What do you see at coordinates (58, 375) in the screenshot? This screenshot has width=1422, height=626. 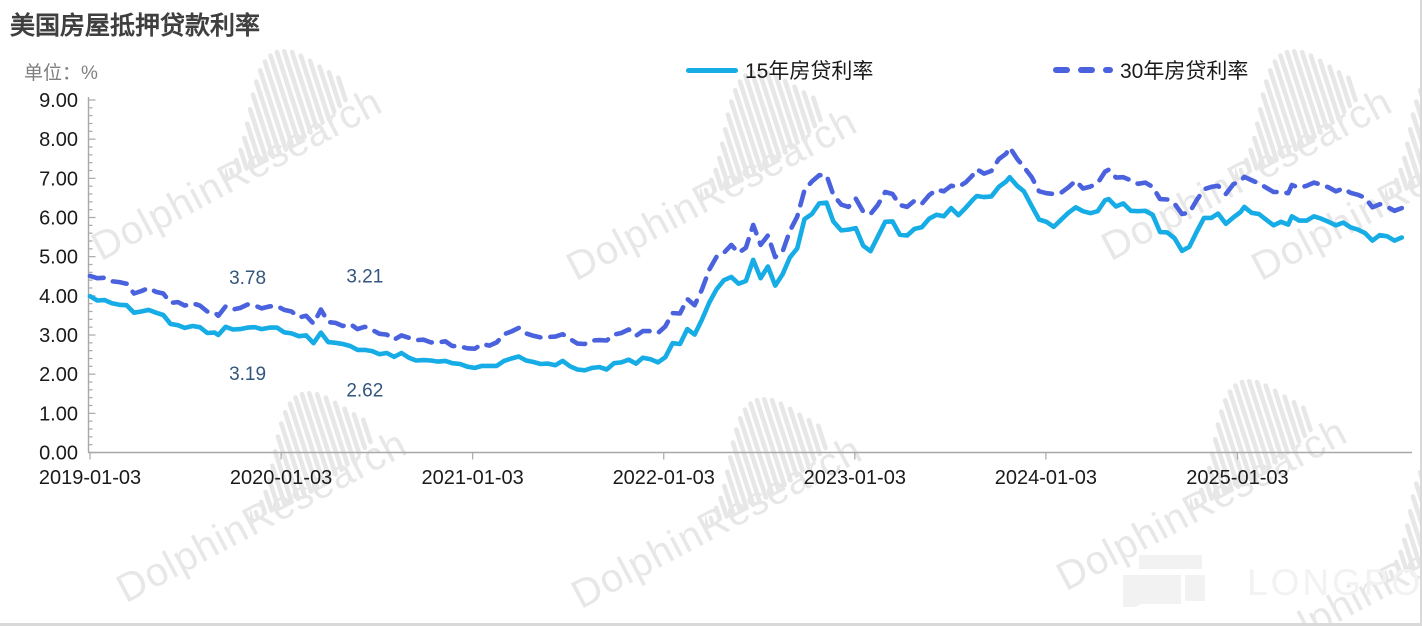 I see `y-tick-label: 2.00` at bounding box center [58, 375].